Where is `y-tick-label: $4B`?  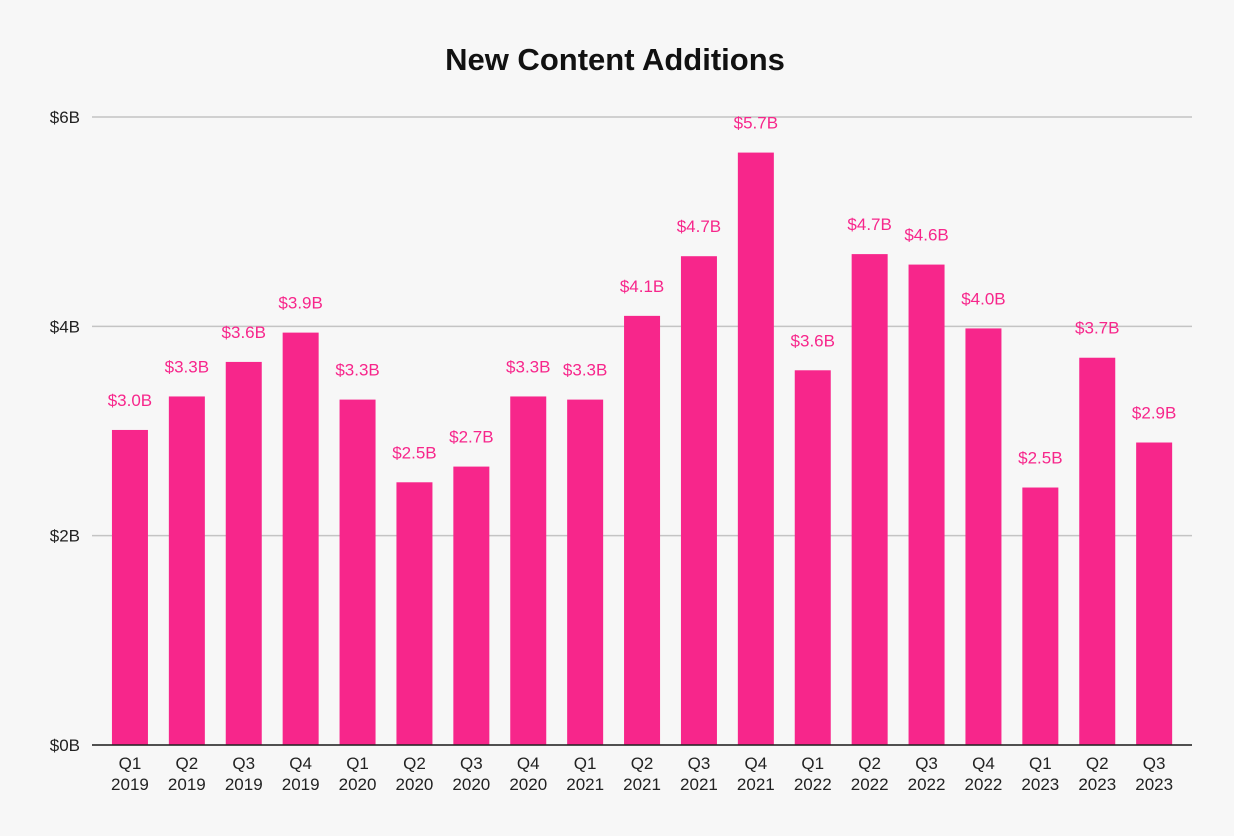 y-tick-label: $4B is located at coordinates (65, 326).